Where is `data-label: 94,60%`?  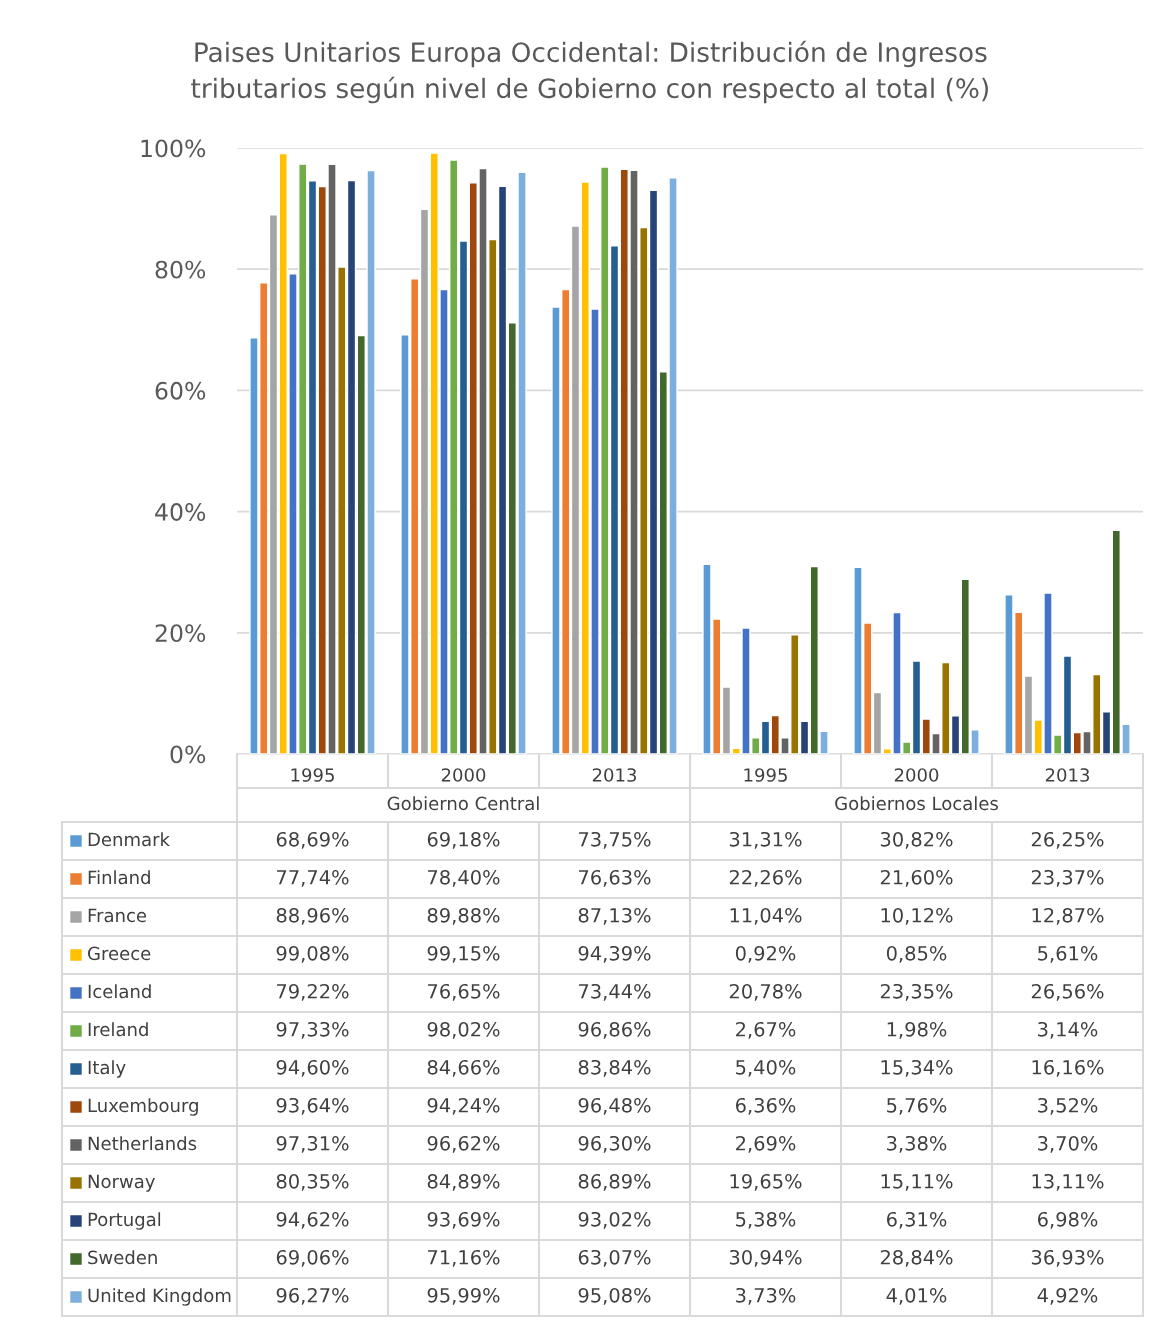 data-label: 94,60% is located at coordinates (312, 1068).